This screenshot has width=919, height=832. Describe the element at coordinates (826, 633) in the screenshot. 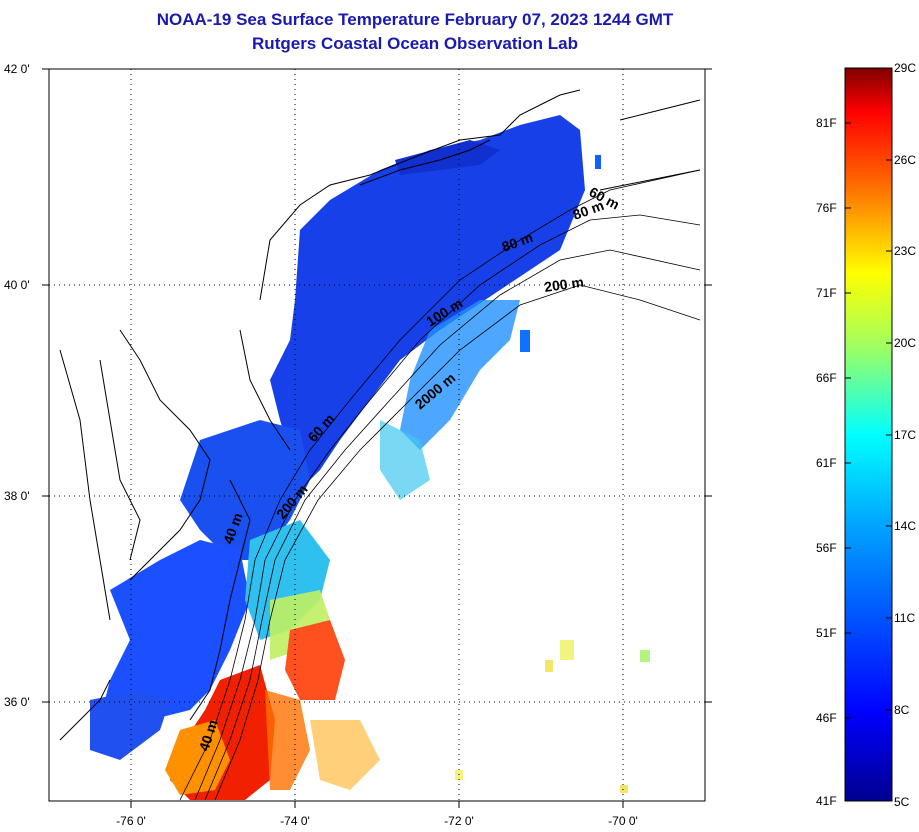

I see `cb-label-51f: 51F` at that location.